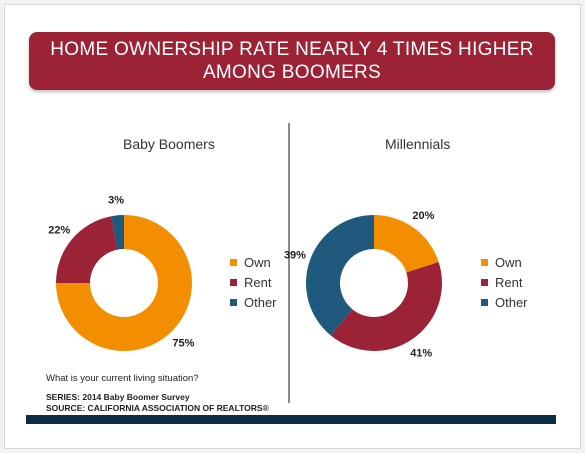 The image size is (585, 453). What do you see at coordinates (183, 343) in the screenshot?
I see `slice-label-own: 75%` at bounding box center [183, 343].